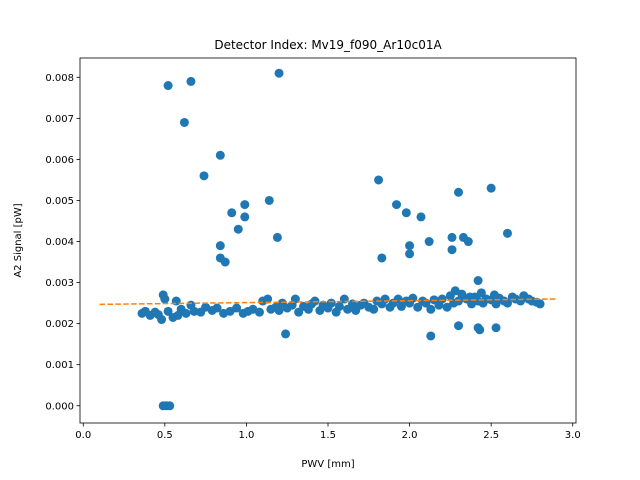  I want to click on y-tick-label: 0.004, so click(59, 242).